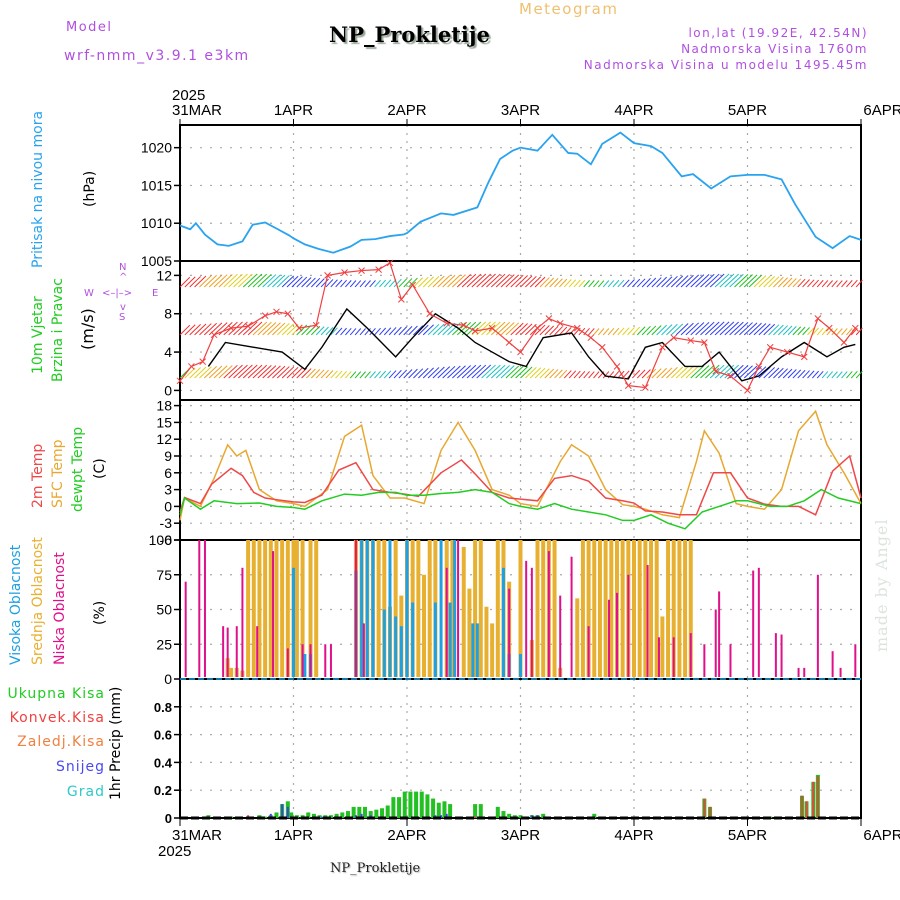 This screenshot has height=900, width=900. I want to click on y-tick-label: 0.2, so click(163, 790).